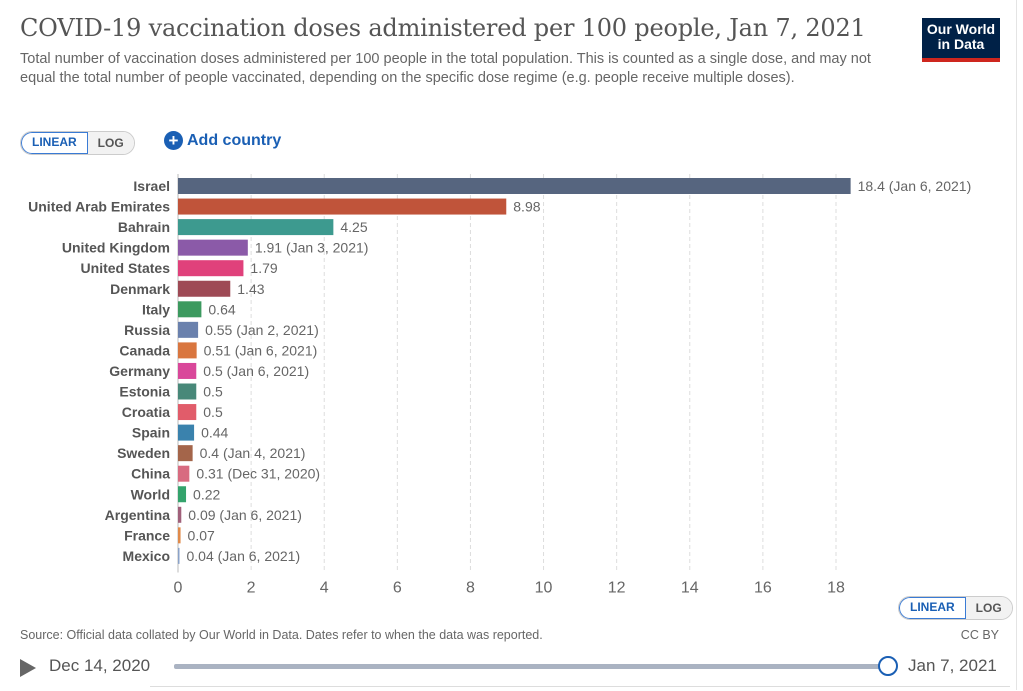 Image resolution: width=1023 pixels, height=691 pixels. Describe the element at coordinates (206, 494) in the screenshot. I see `value-label: 0.22` at that location.